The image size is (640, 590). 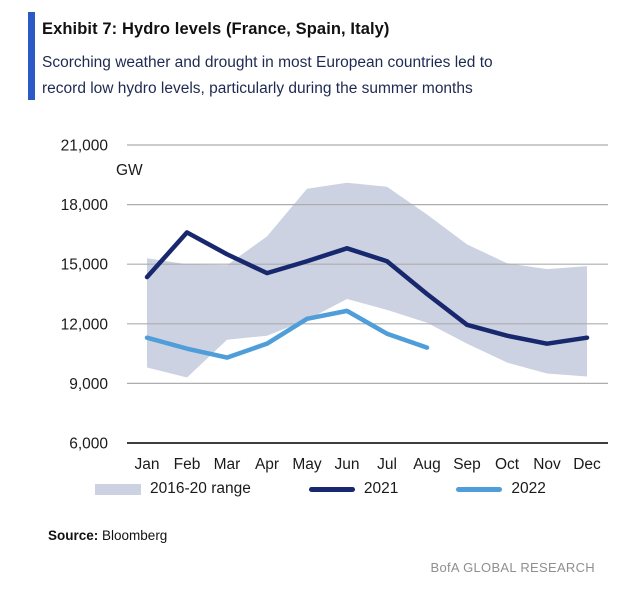 I want to click on title-accent-bar, so click(x=31, y=56).